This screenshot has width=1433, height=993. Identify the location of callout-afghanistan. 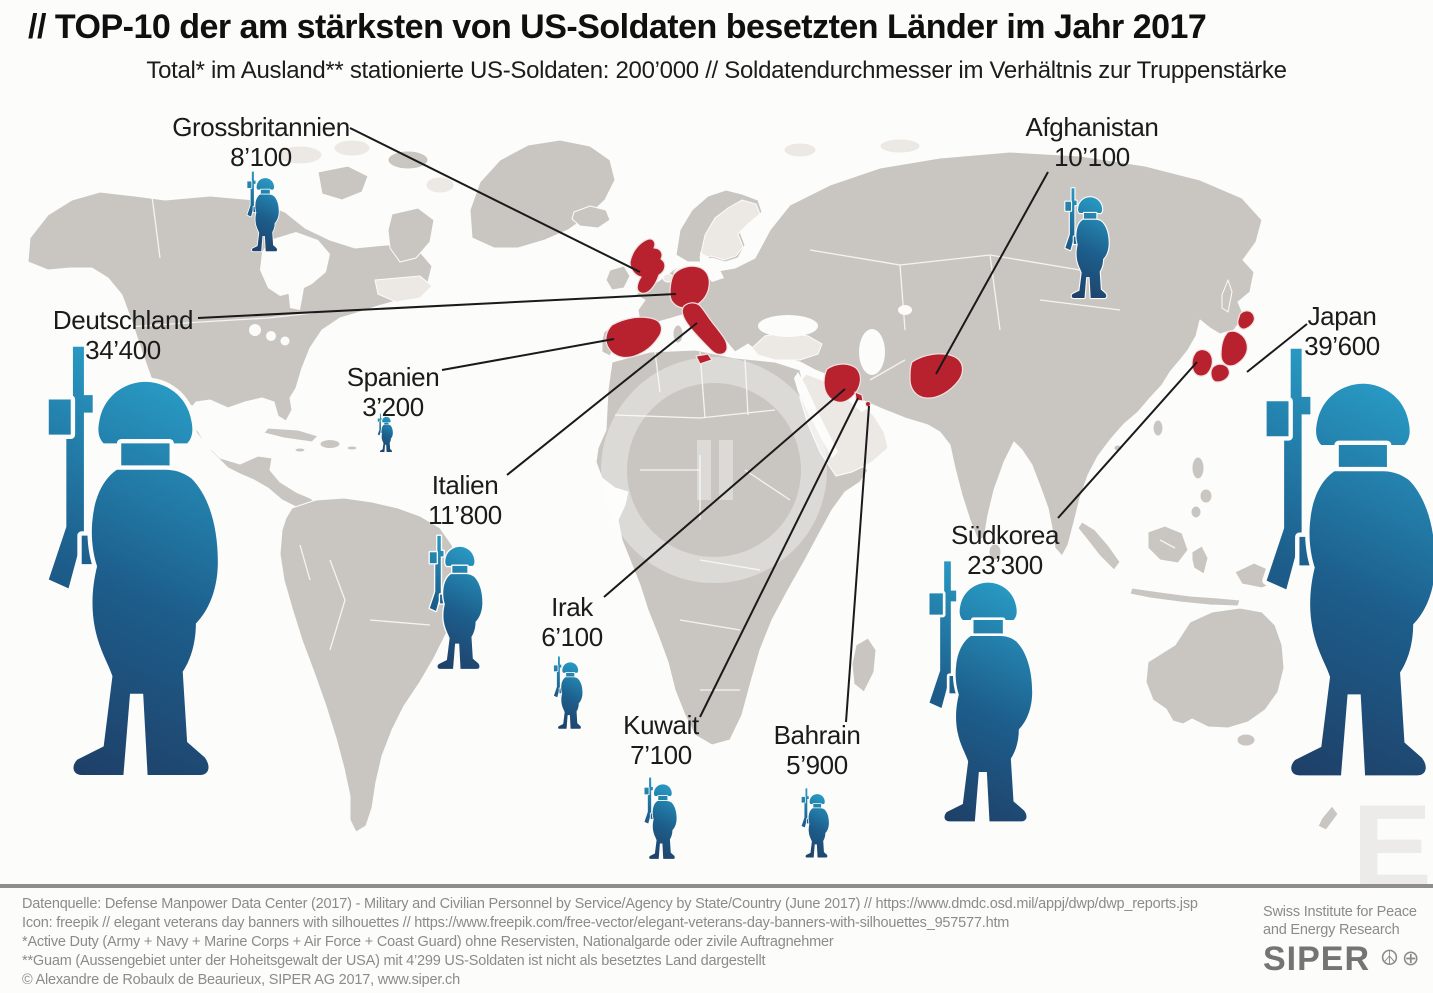
(992, 273).